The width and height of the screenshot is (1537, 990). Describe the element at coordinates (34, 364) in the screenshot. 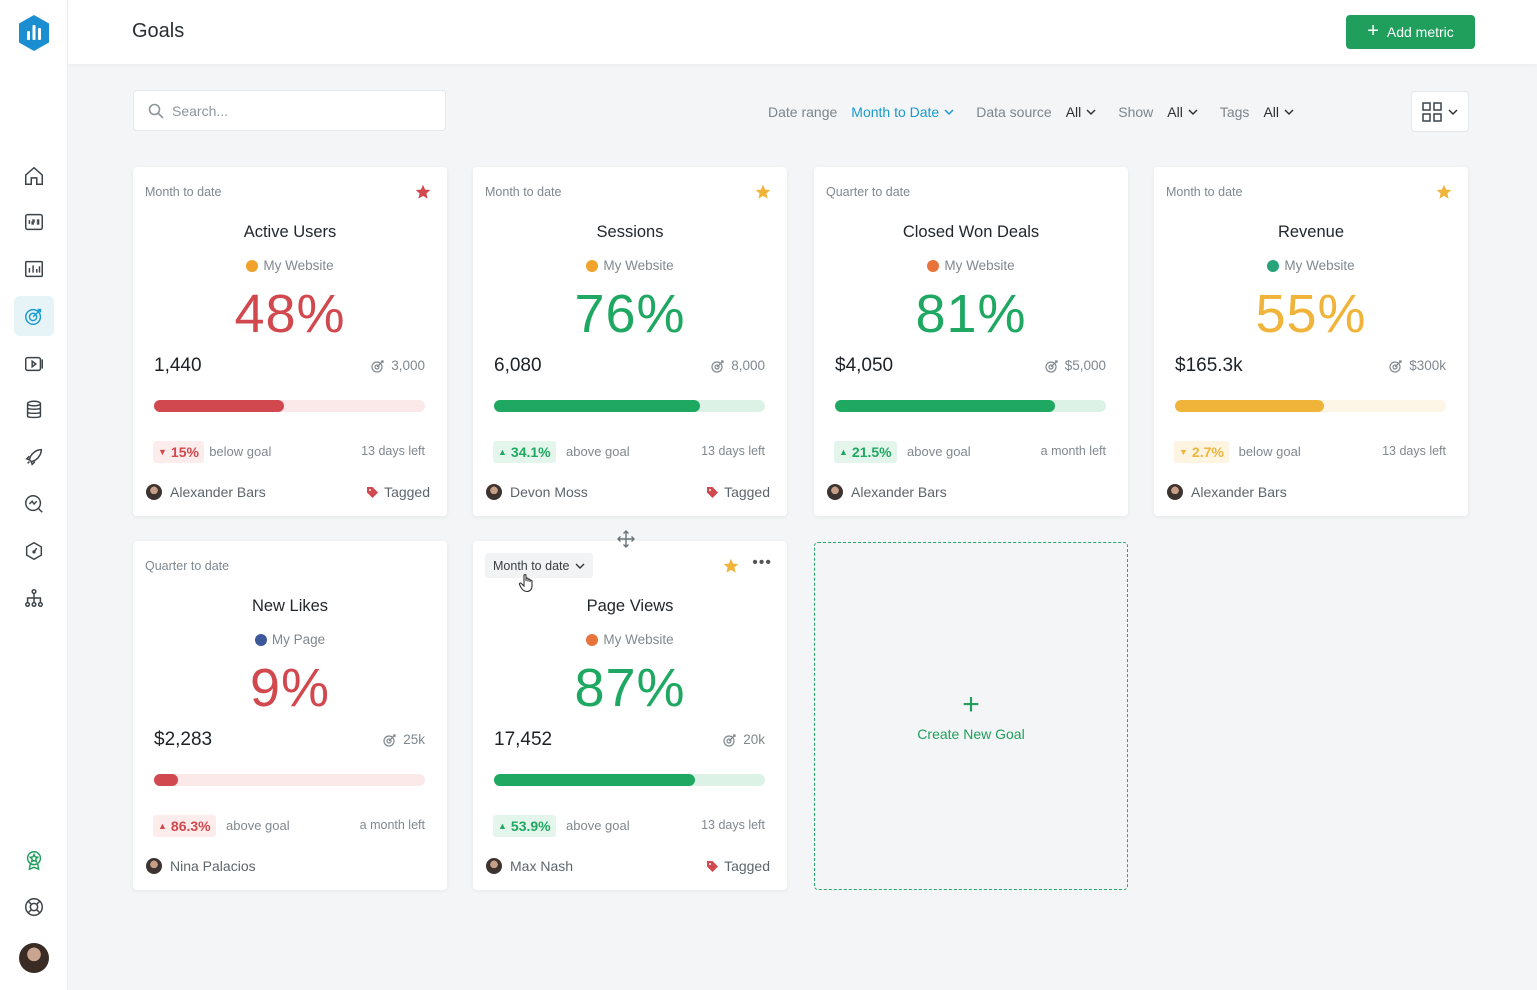

I see `video-icon` at that location.